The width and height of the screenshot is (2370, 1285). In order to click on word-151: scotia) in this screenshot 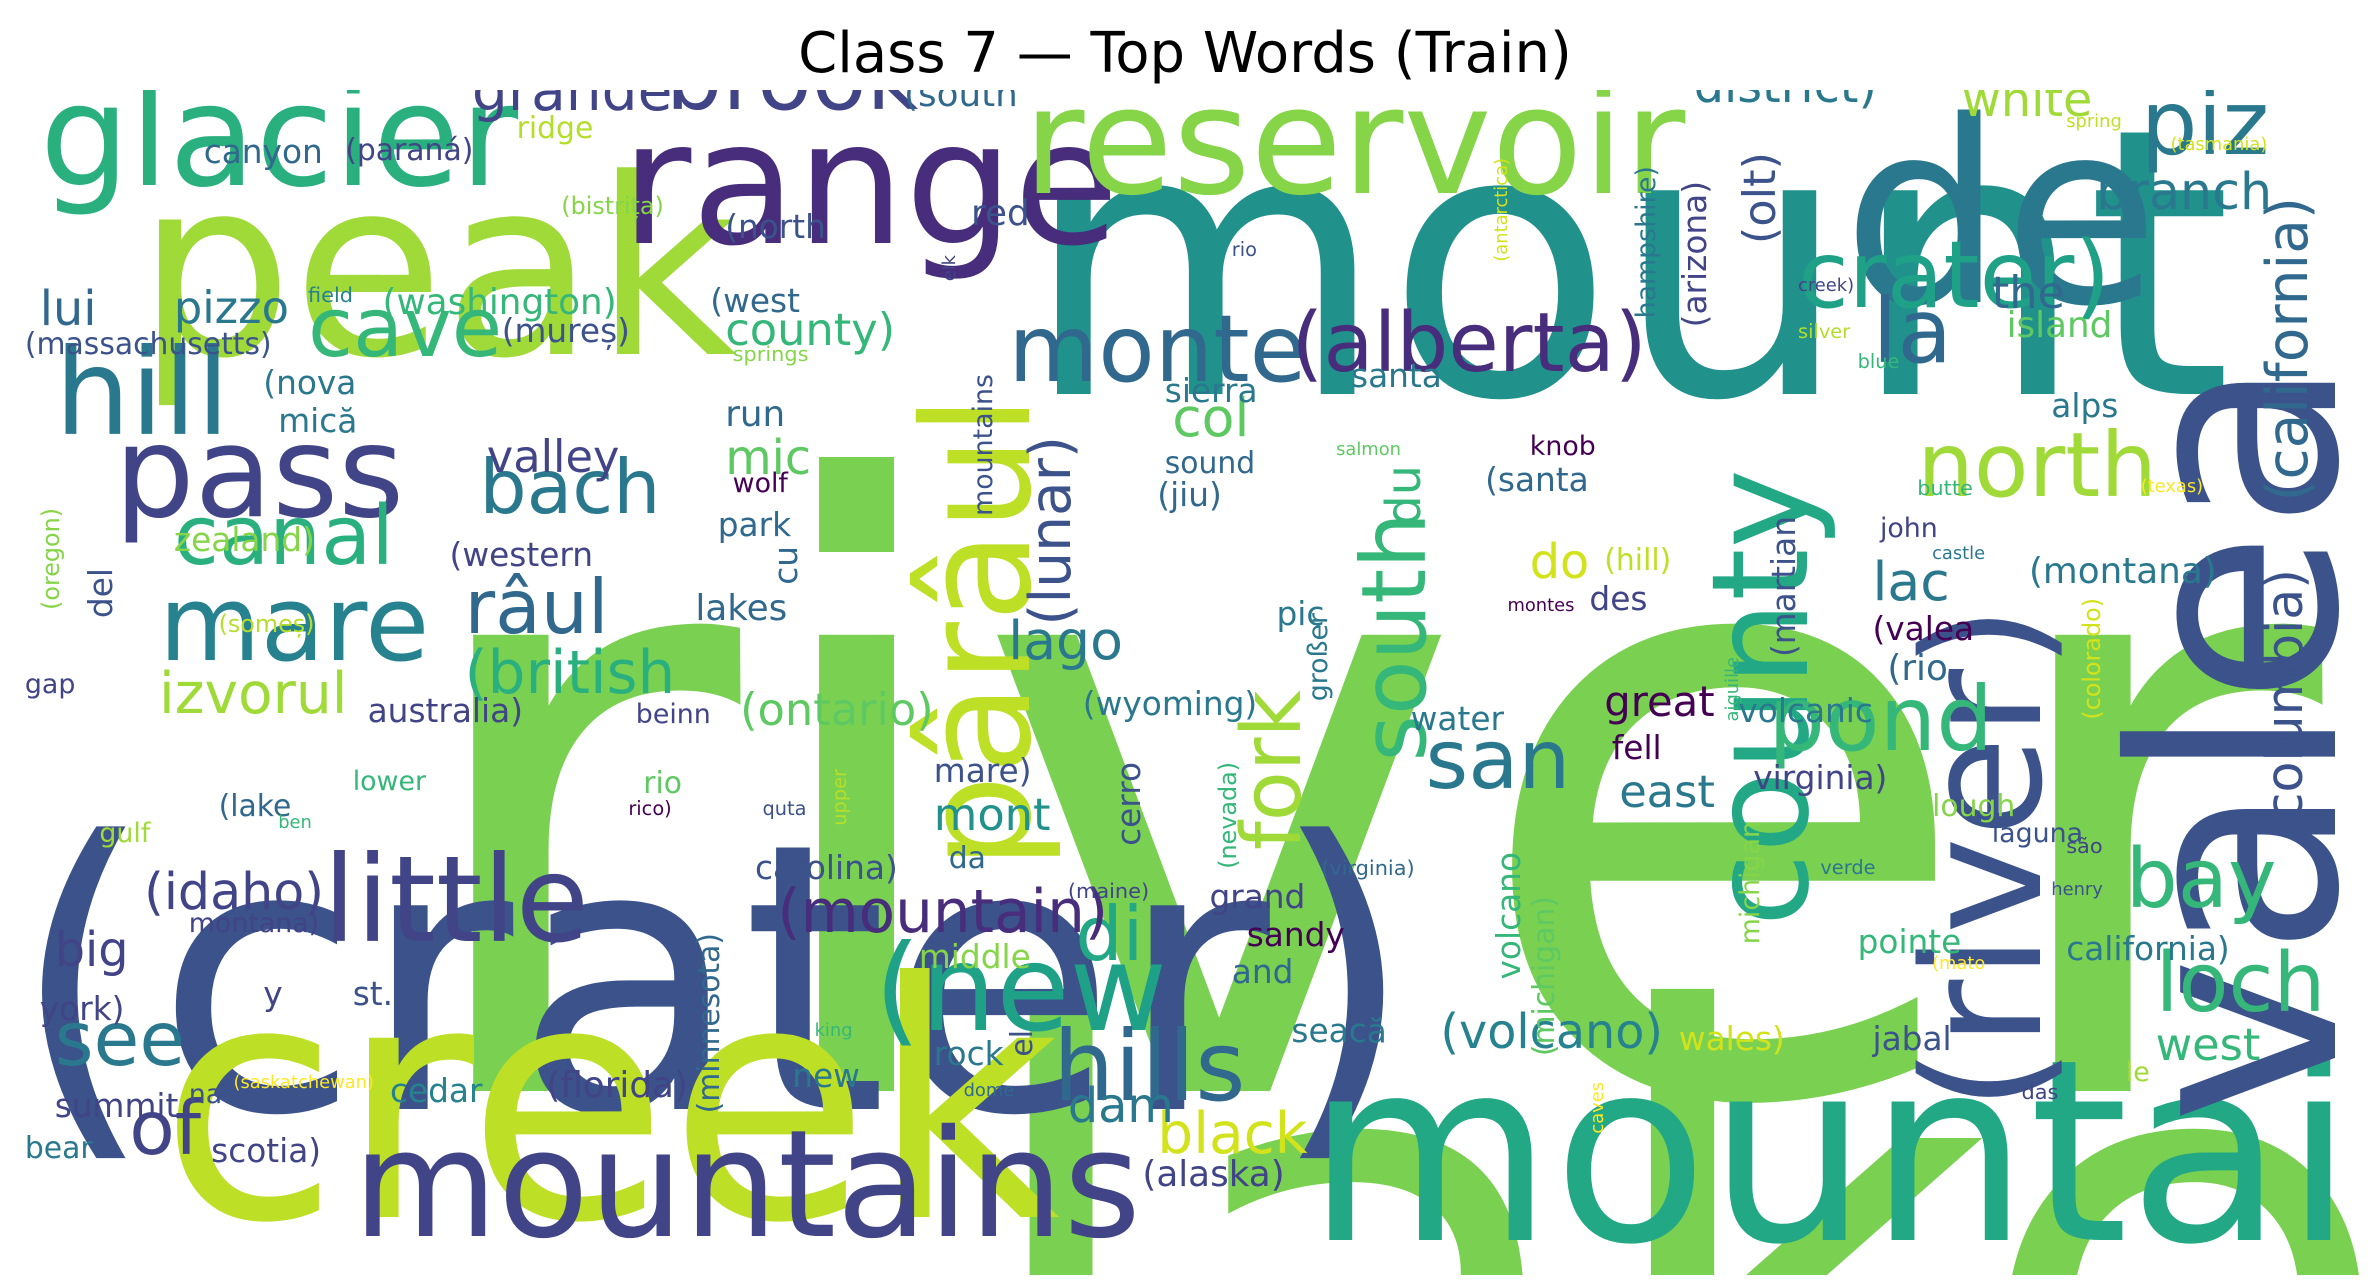, I will do `click(266, 1150)`.